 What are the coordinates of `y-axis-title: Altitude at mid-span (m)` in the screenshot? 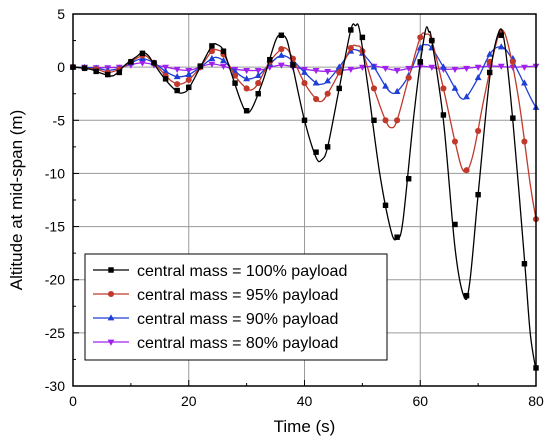 It's located at (16, 200).